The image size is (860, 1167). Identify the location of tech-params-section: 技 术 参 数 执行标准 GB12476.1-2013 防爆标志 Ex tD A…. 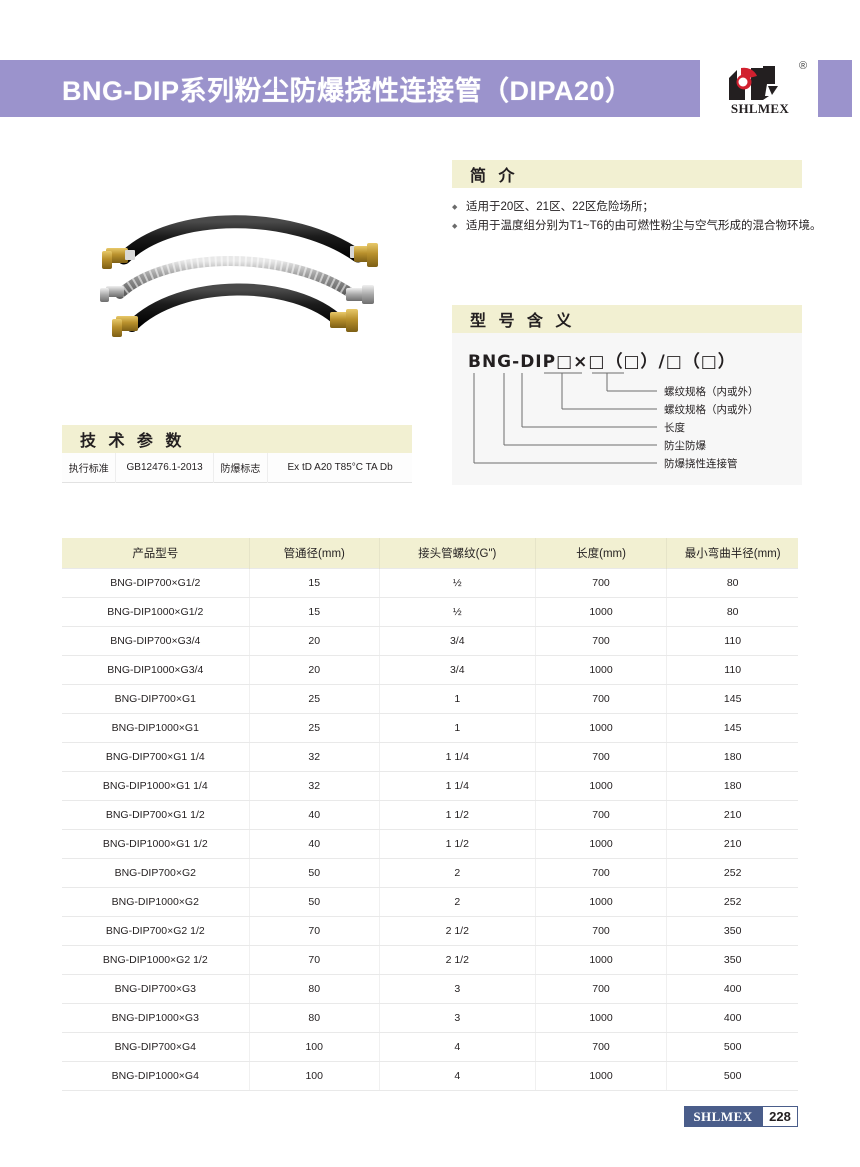
(237, 454).